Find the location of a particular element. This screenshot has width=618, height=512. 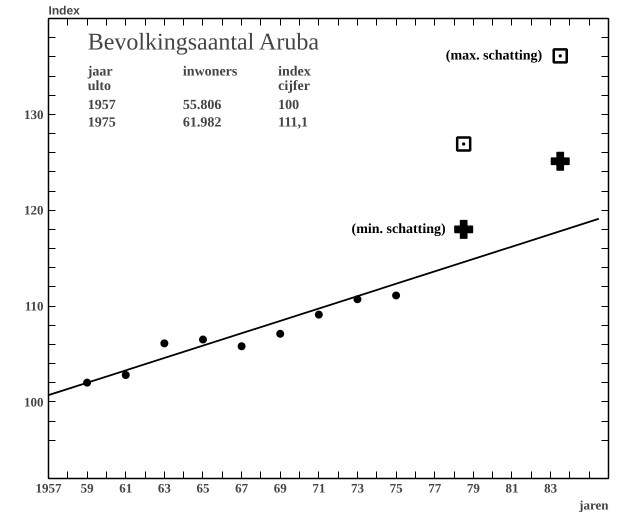

y-tick-label: 130 is located at coordinates (34, 114).